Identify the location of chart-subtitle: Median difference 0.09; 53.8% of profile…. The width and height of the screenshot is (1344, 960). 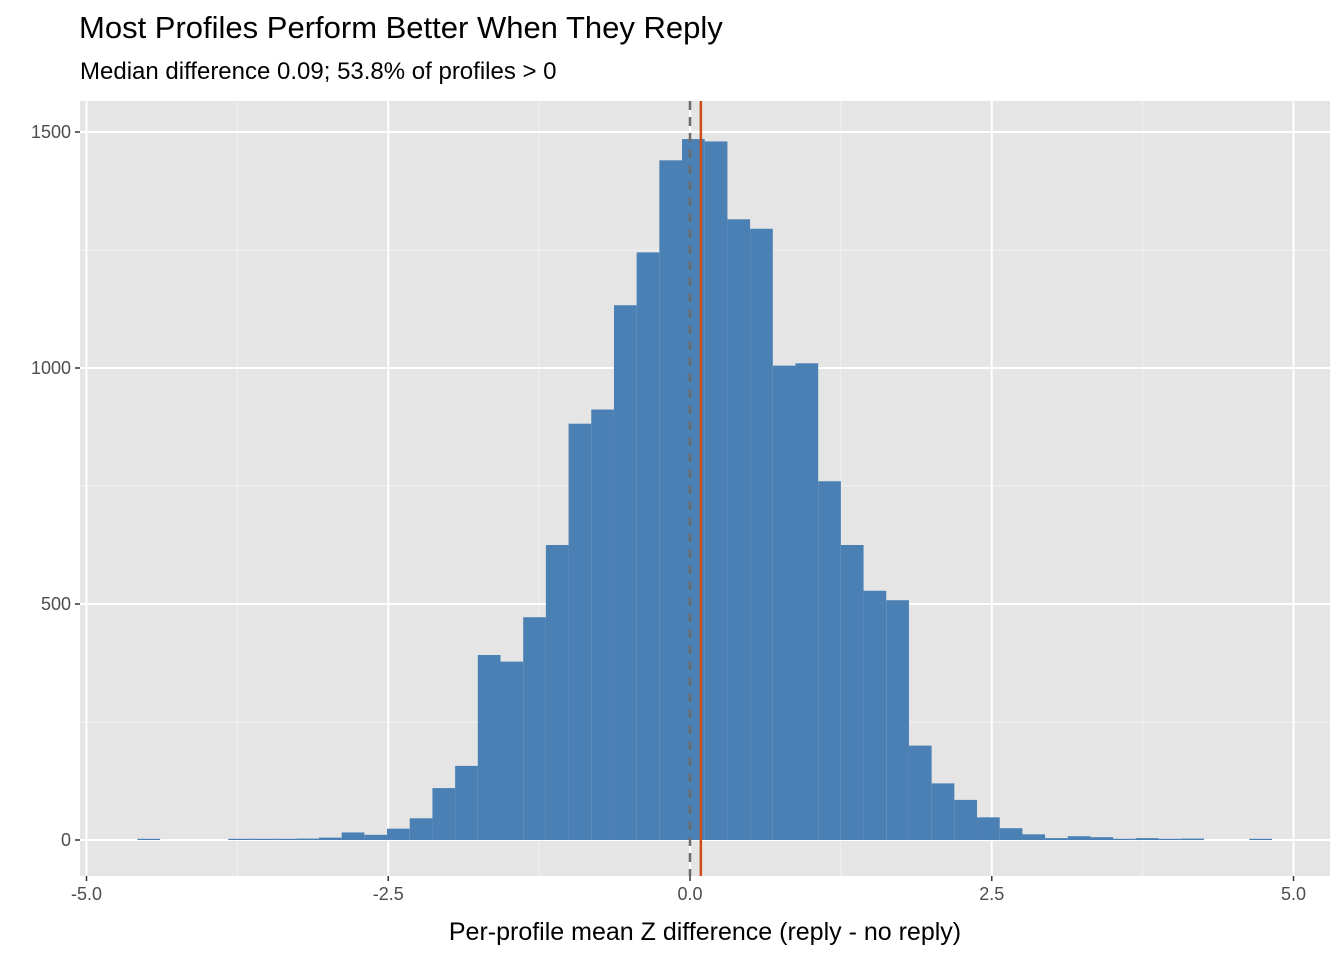
(318, 71).